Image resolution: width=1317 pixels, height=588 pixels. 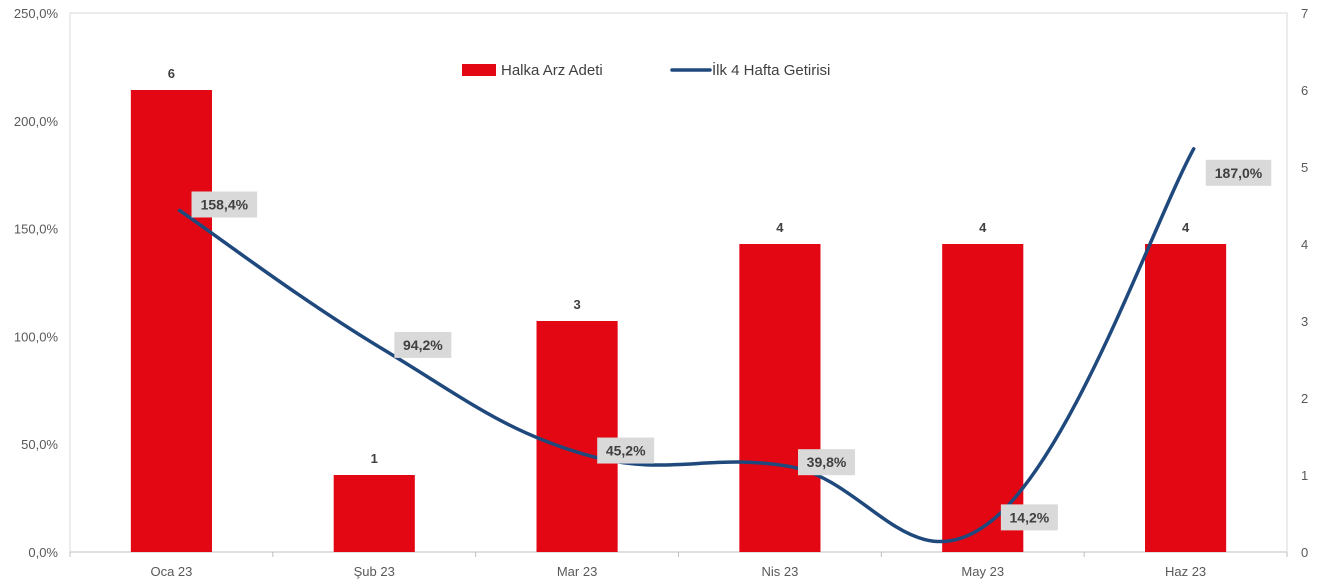 I want to click on right-axis-tick-label: 7, so click(x=1304, y=13).